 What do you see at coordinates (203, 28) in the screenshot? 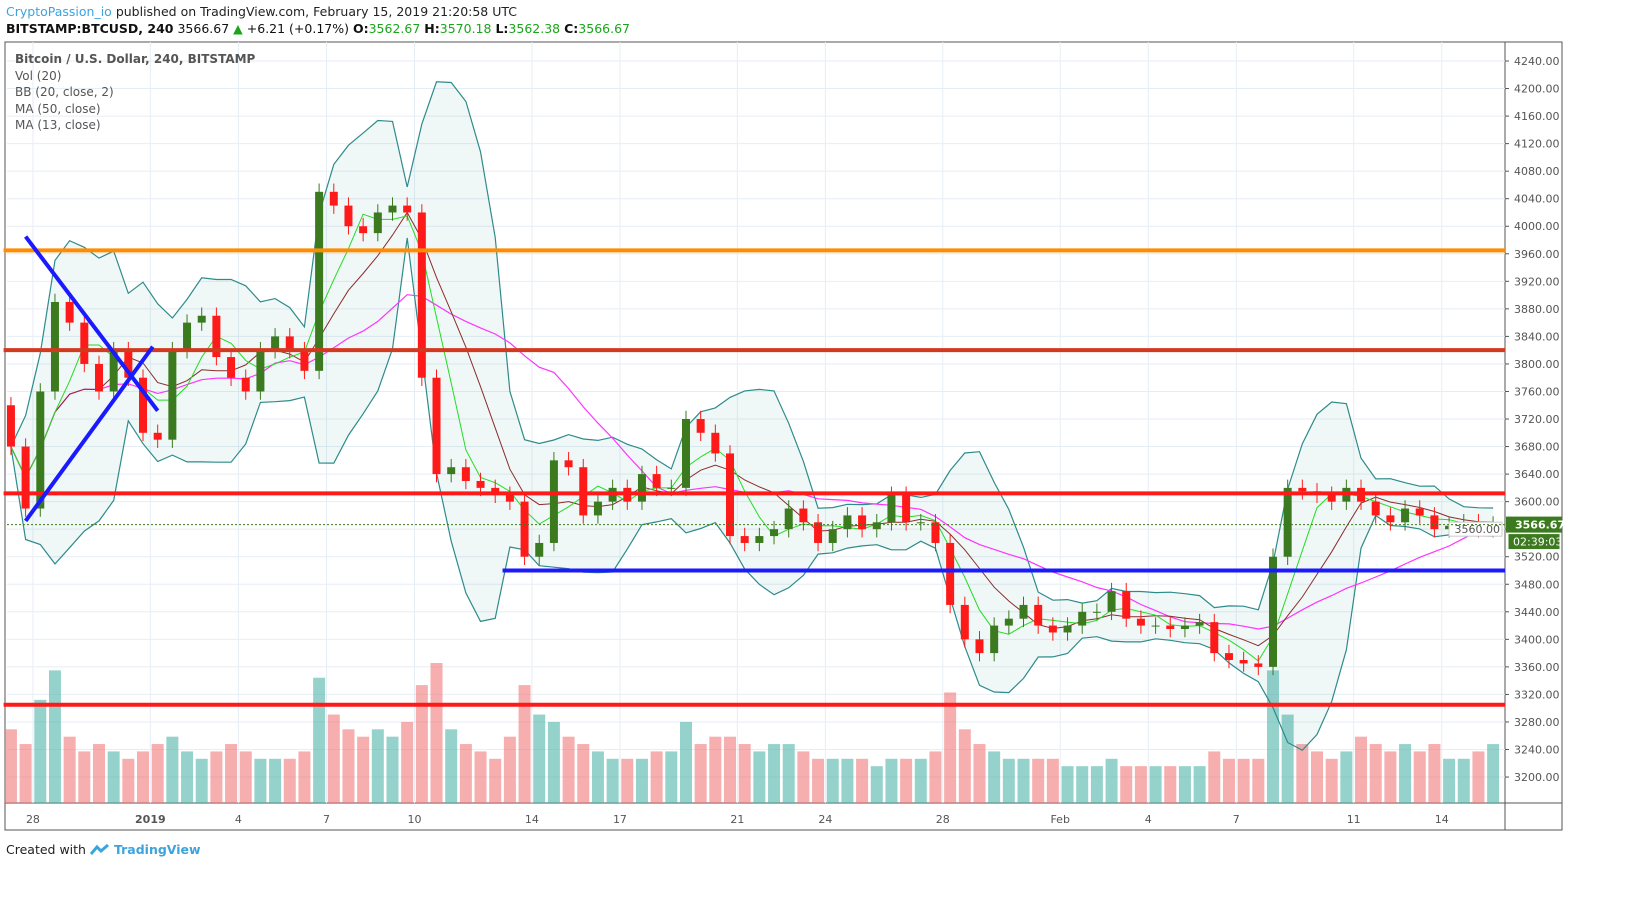
I see `last-price: 3566.67` at bounding box center [203, 28].